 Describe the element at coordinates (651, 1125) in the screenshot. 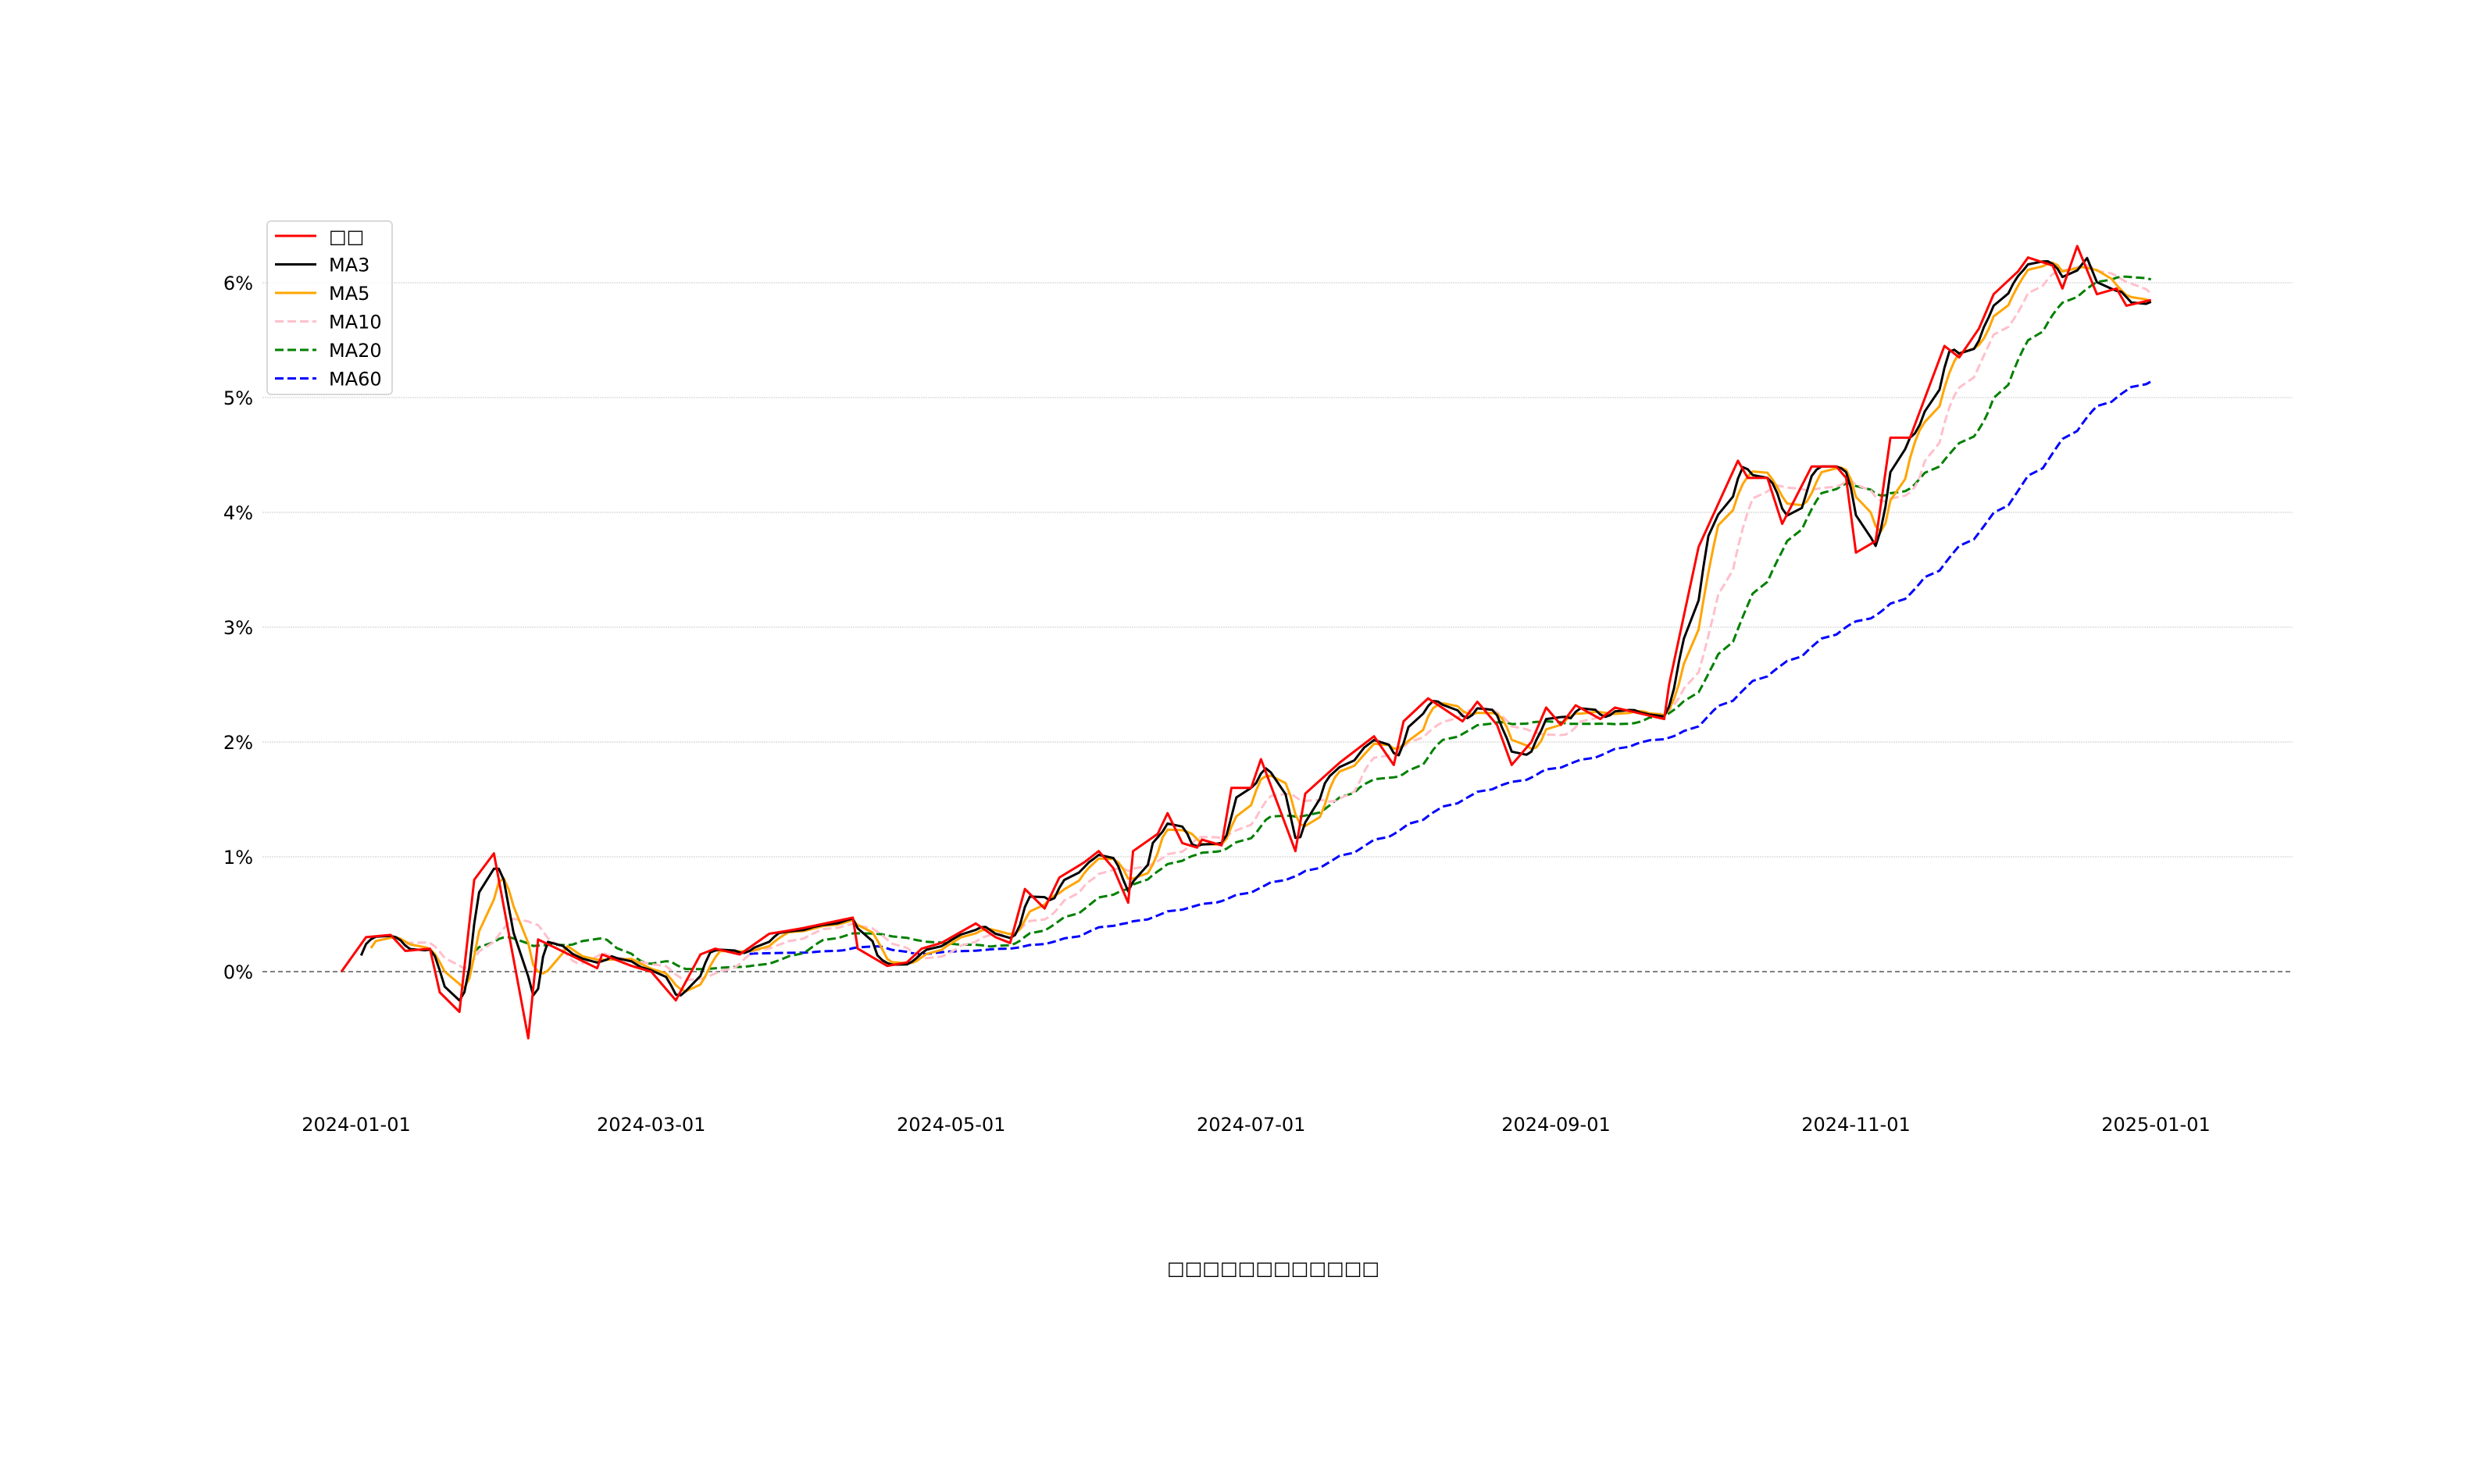

I see `x-tick-label: 2024-03-01` at that location.